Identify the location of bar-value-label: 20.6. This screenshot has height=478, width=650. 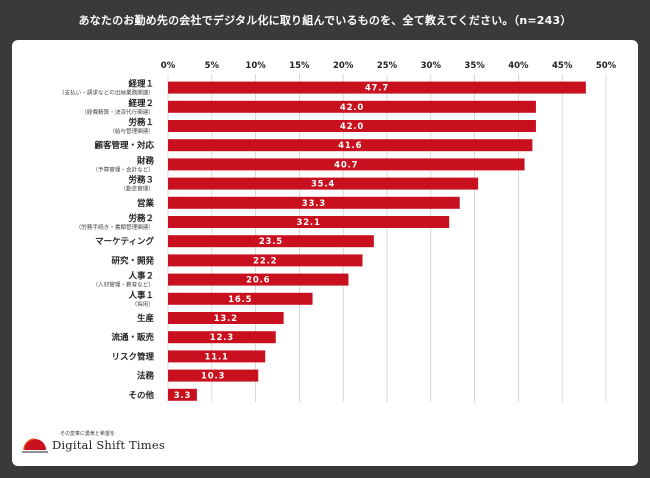
(258, 281).